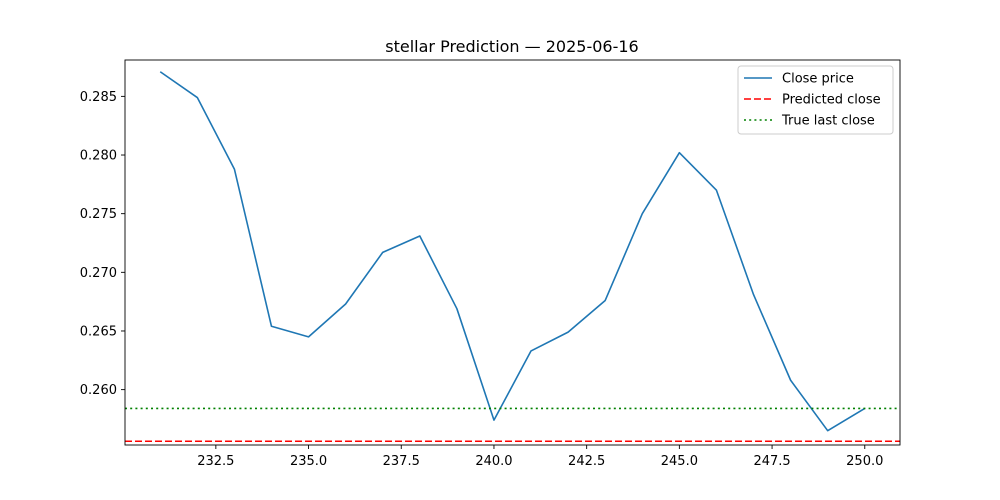 This screenshot has height=500, width=1000. Describe the element at coordinates (771, 461) in the screenshot. I see `x-tick-label: 247.5` at that location.